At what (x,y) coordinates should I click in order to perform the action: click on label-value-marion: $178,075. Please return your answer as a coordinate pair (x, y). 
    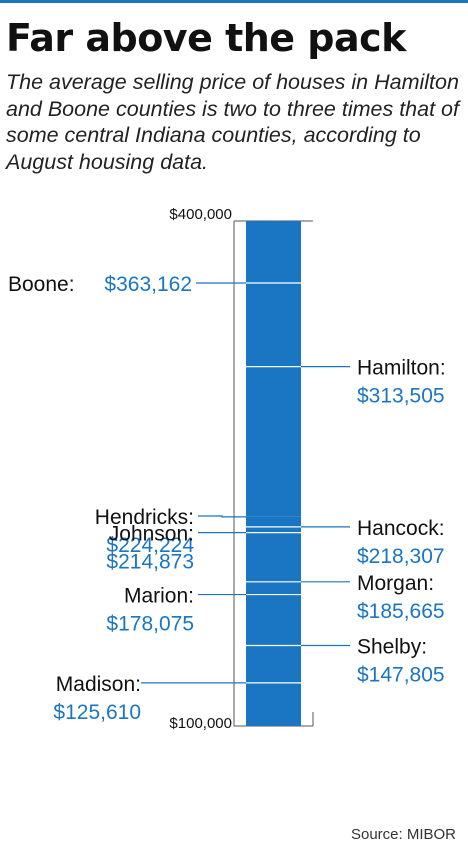
    Looking at the image, I should click on (150, 624).